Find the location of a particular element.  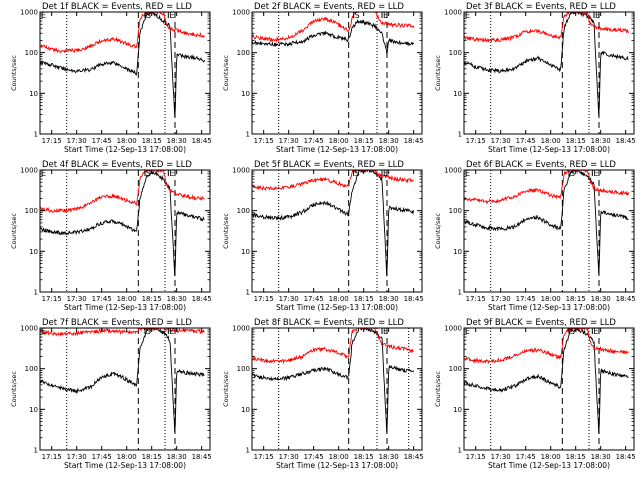

panel-title: Det 8f BLACK = Events, RED = LLD is located at coordinates (329, 323).